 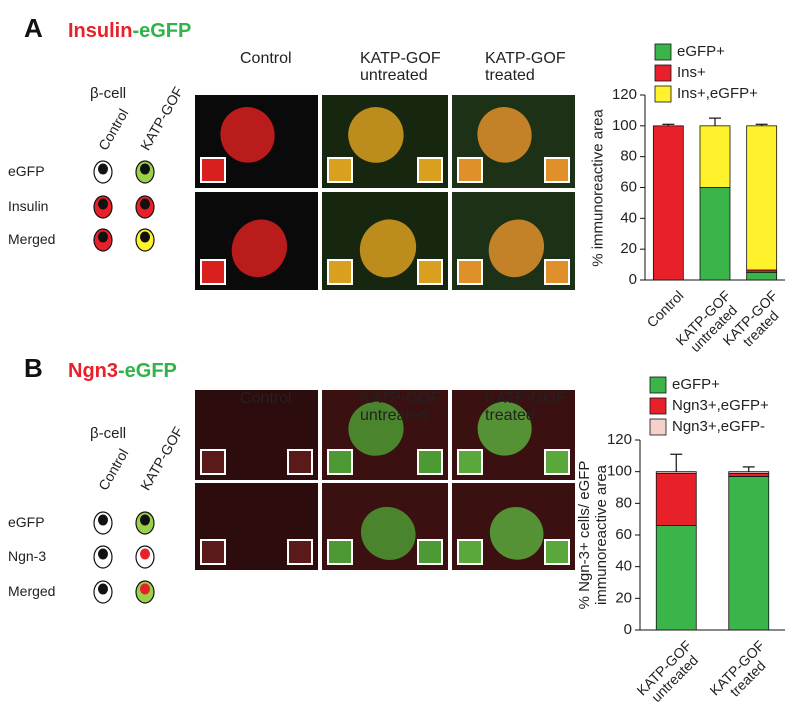 I want to click on schematic-row: Ngn-3, so click(x=27, y=556).